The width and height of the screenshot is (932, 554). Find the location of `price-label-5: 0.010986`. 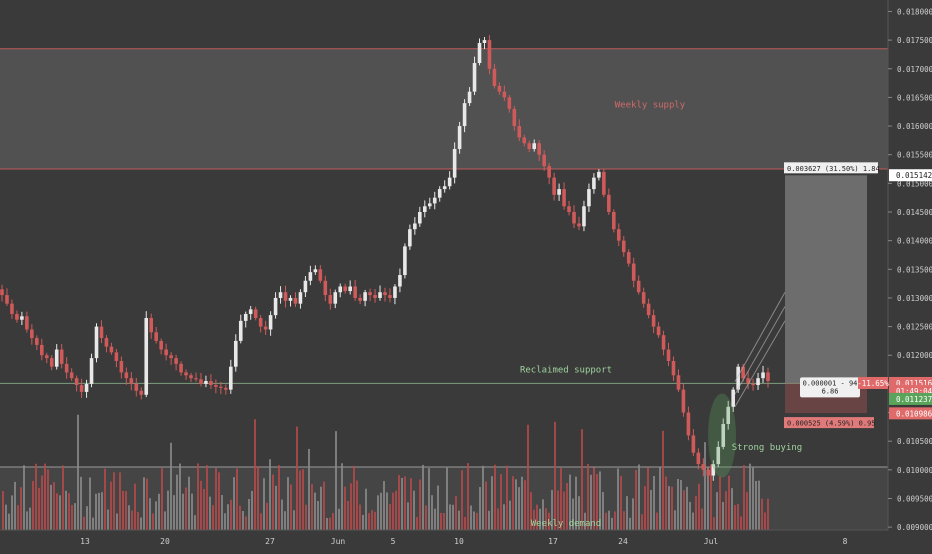

price-label-5: 0.010986 is located at coordinates (914, 413).